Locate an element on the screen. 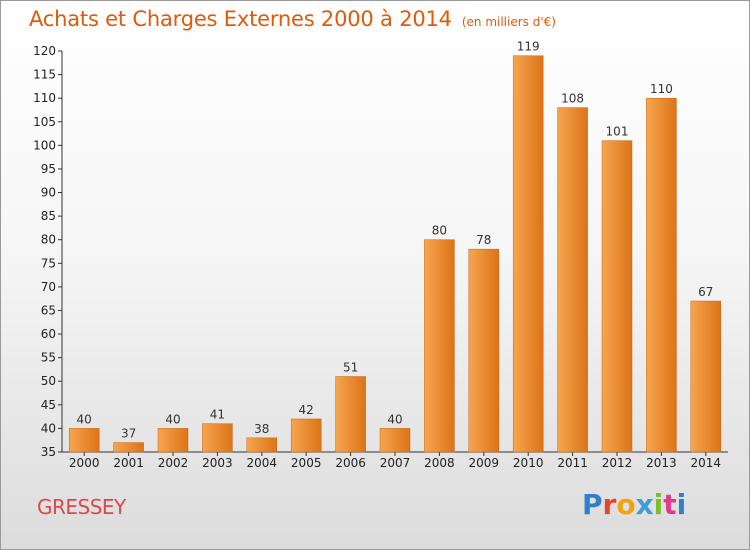 Image resolution: width=750 pixels, height=550 pixels. y-tick-label: 105 is located at coordinates (44, 122).